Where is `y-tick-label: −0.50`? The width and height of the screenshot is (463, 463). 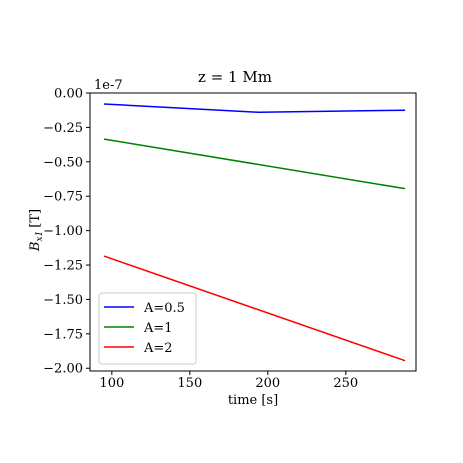
y-tick-label: −0.50 is located at coordinates (63, 162).